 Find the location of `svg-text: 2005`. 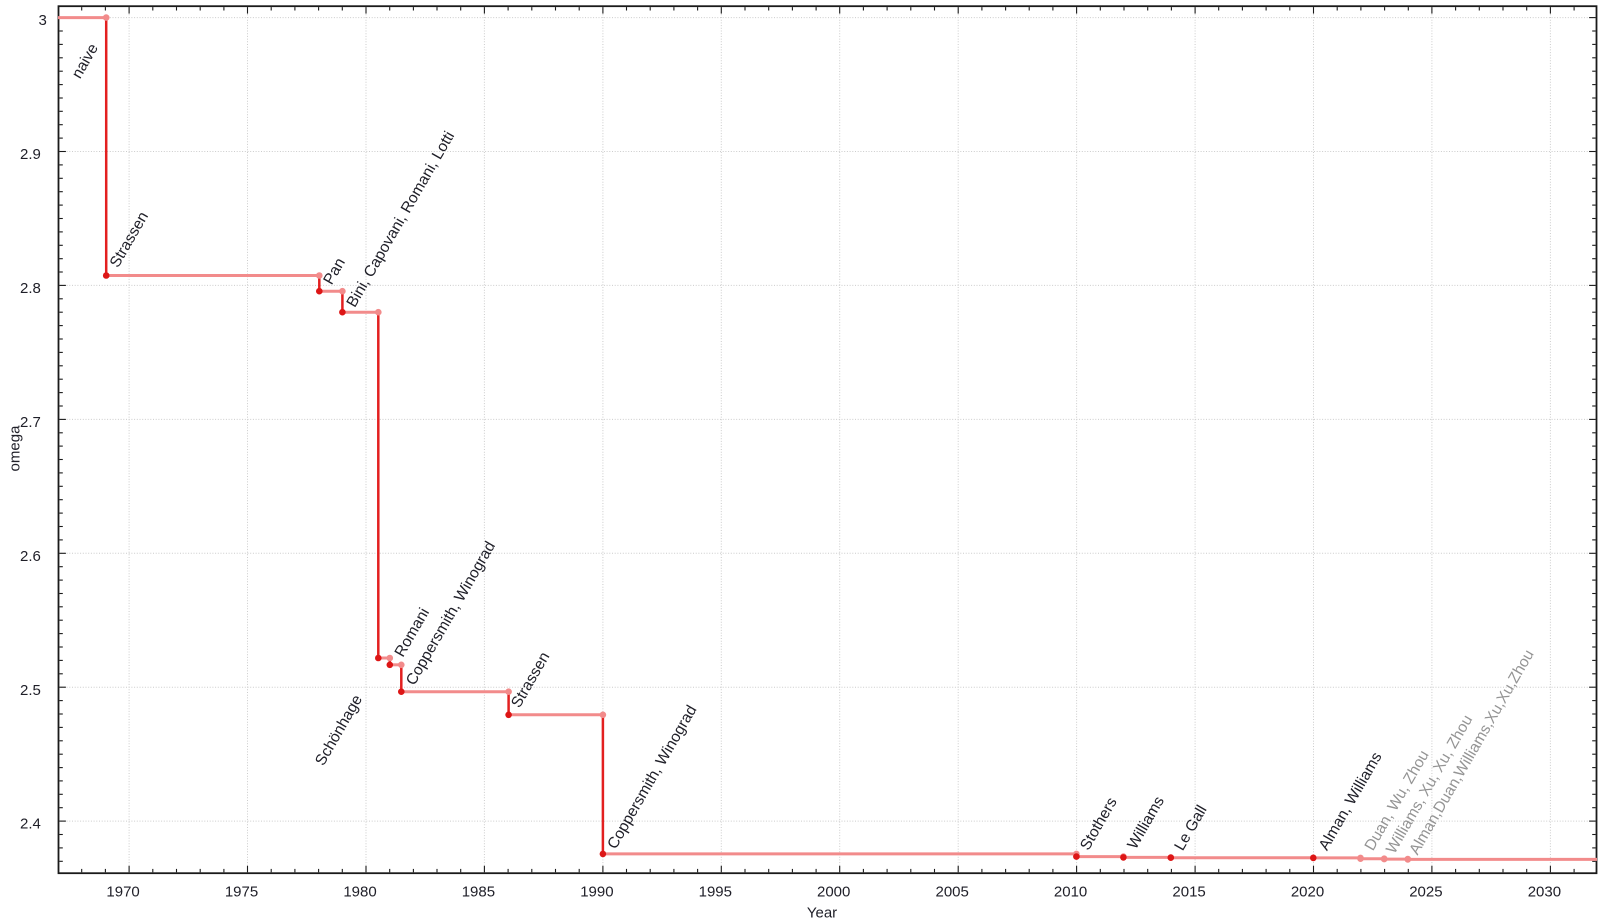

svg-text: 2005 is located at coordinates (952, 892).